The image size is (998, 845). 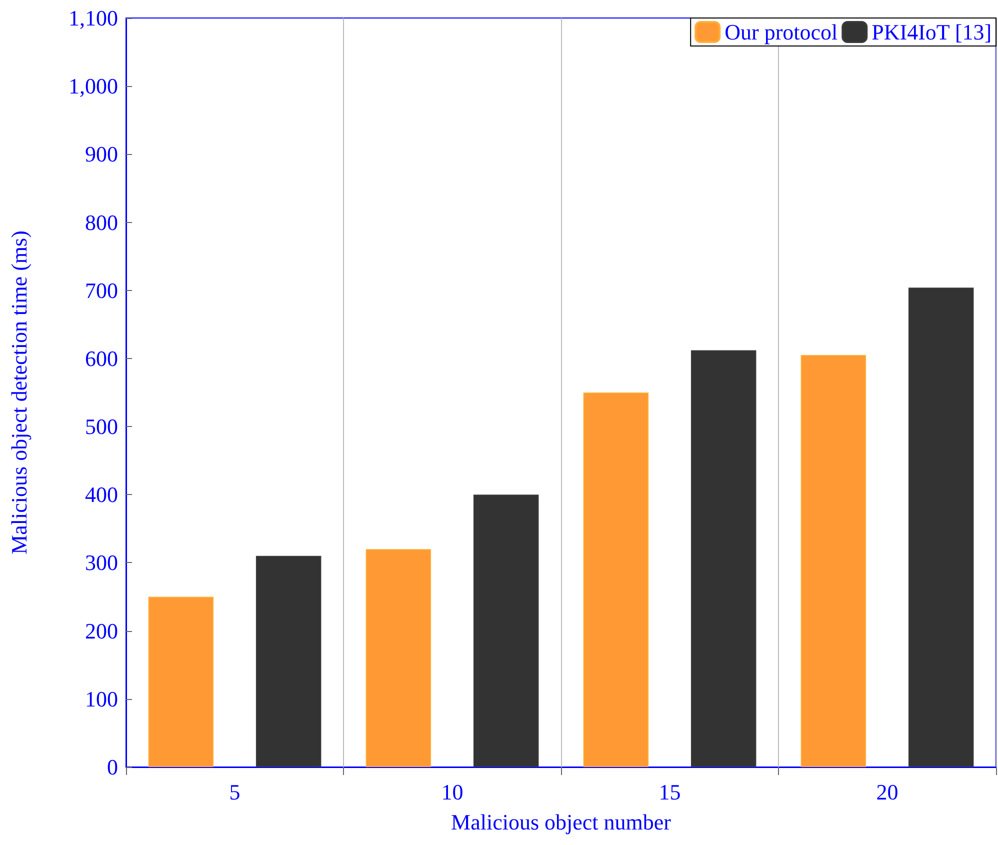 I want to click on x-tick-label: 5, so click(x=234, y=792).